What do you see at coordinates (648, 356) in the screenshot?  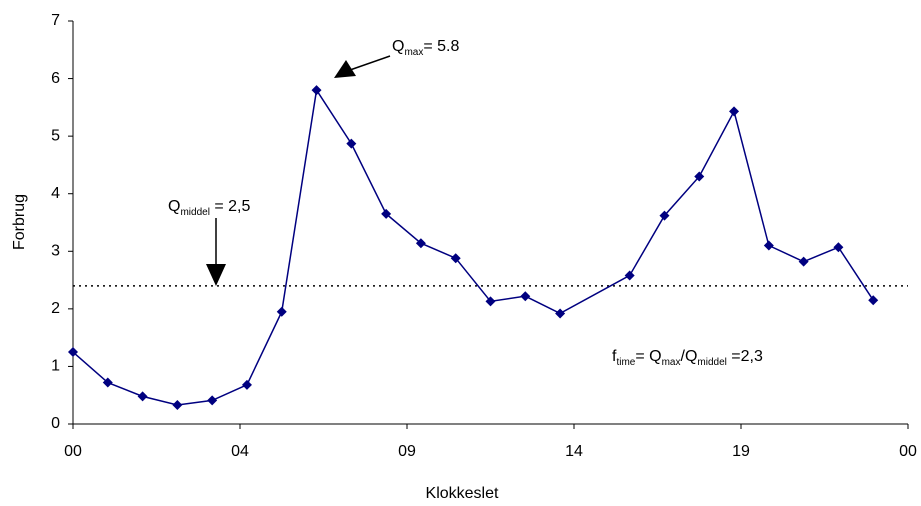 I see `annotation-text: = Q` at bounding box center [648, 356].